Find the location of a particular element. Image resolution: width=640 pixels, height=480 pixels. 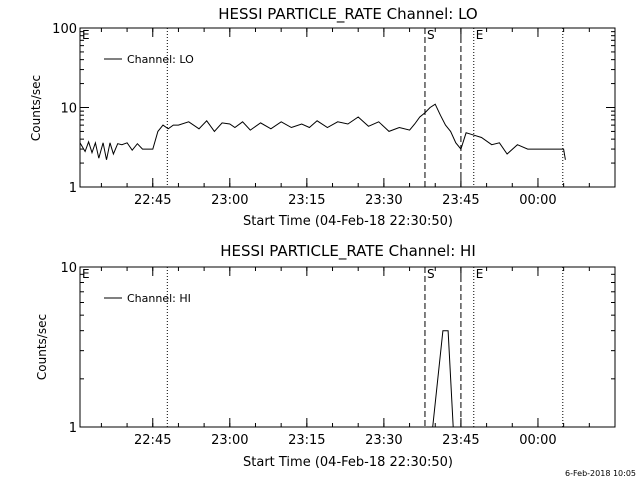

annotation-label-lo: S is located at coordinates (431, 35).